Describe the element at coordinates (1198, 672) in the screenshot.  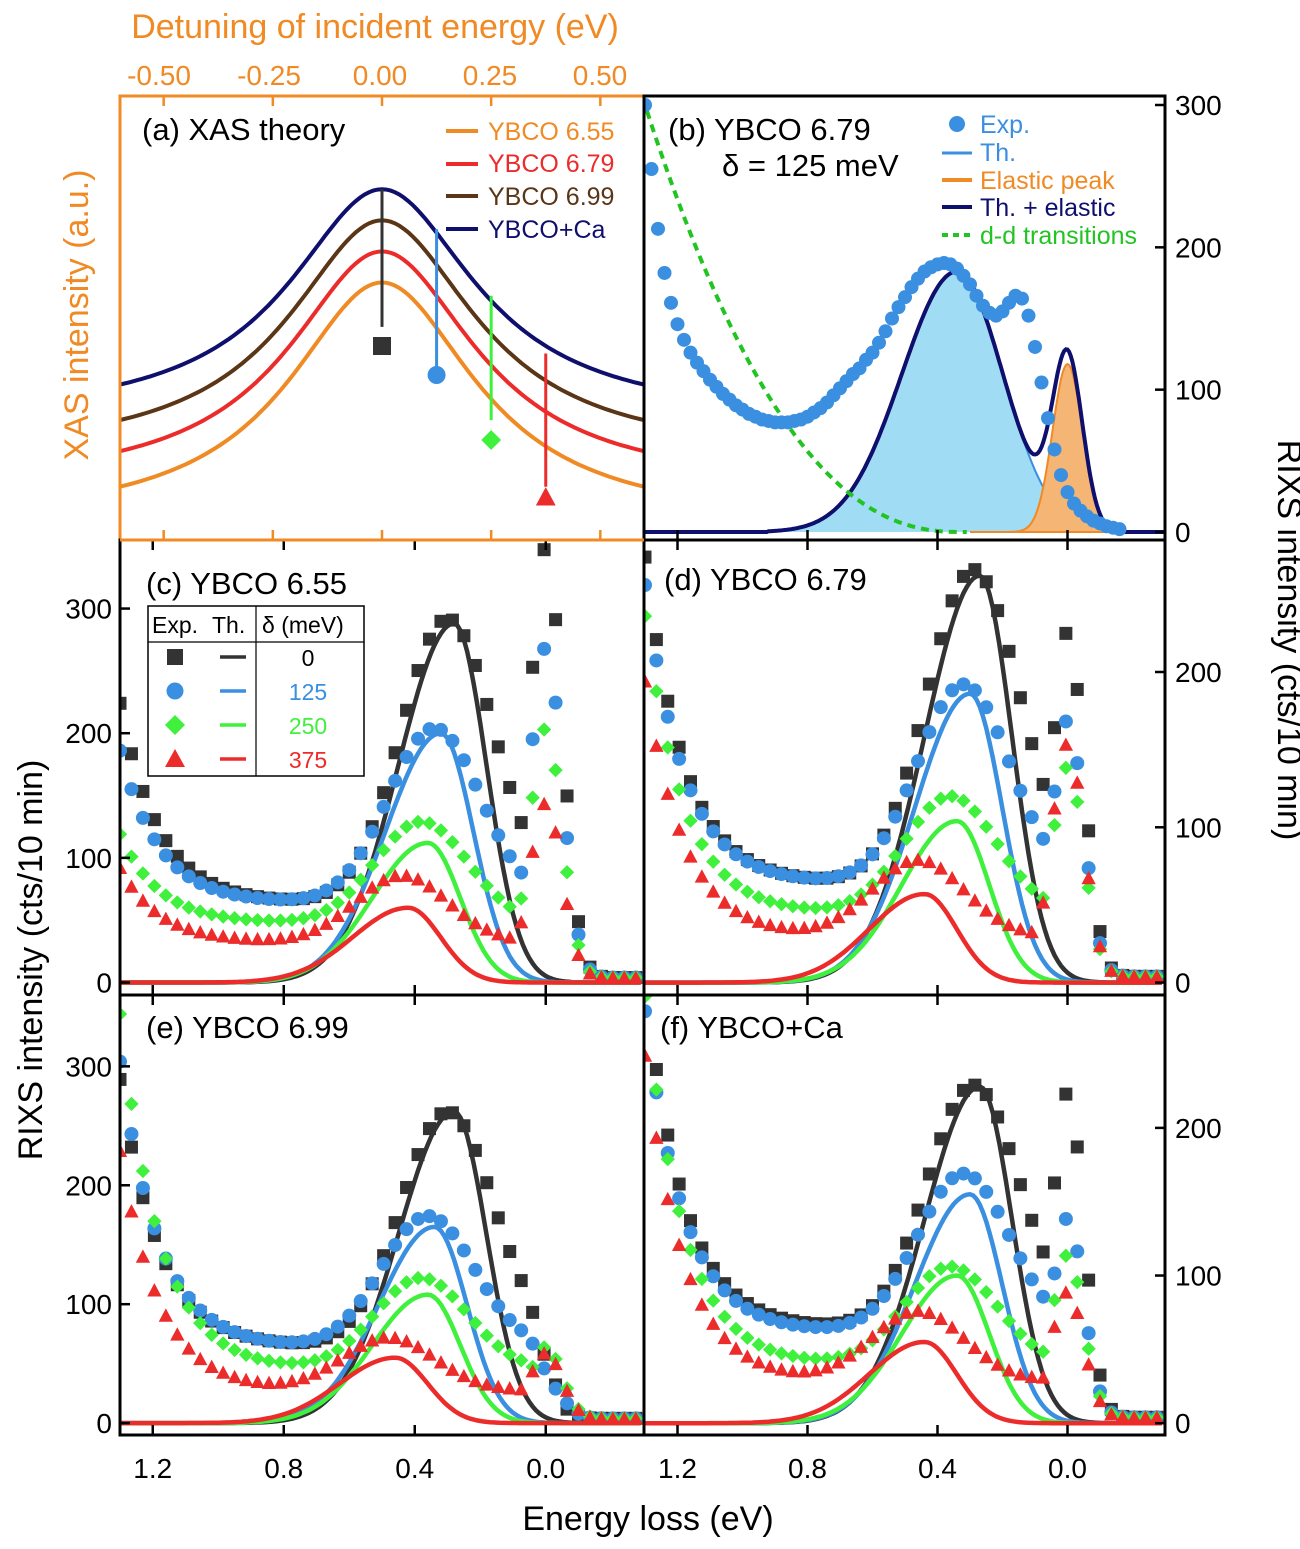
I see `ytick-label: 200` at that location.